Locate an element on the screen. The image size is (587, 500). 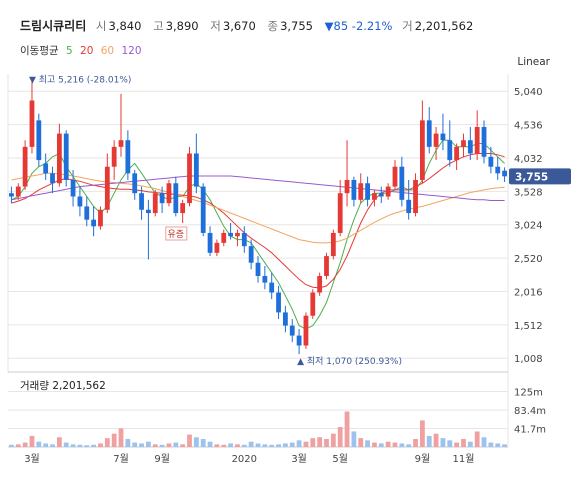
x-tick-label: 9월 is located at coordinates (423, 459).